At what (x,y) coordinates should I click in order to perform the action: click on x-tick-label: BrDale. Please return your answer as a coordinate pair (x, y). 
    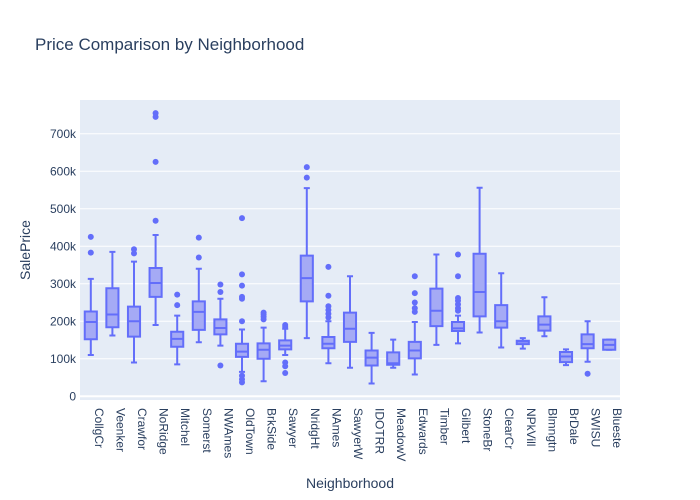
    Looking at the image, I should click on (574, 426).